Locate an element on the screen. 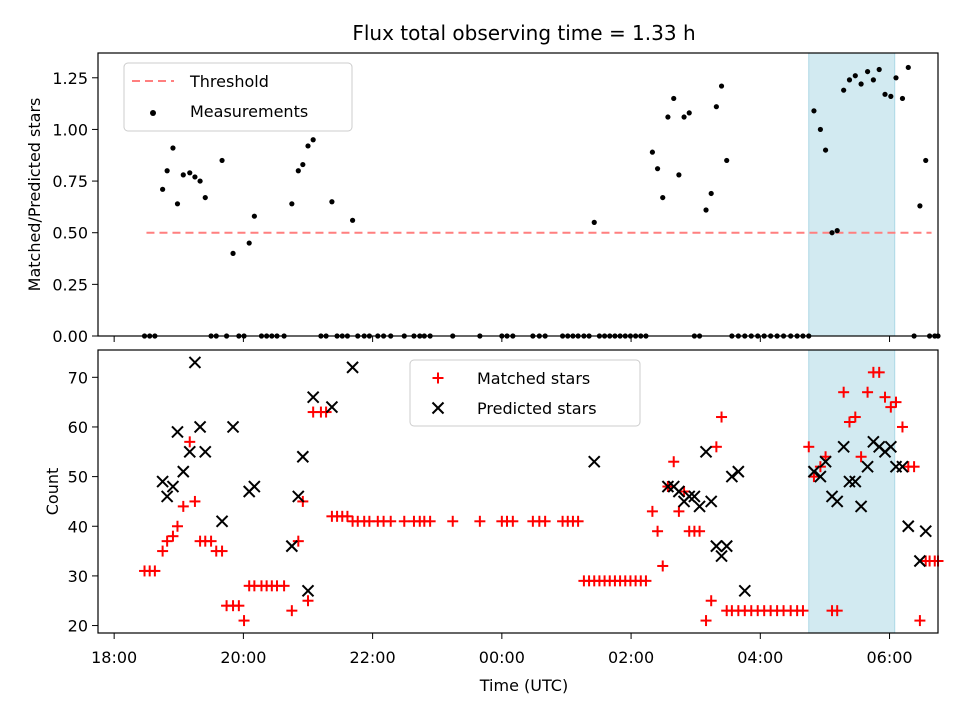 This screenshot has width=960, height=720. top-highlight-span is located at coordinates (852, 194).